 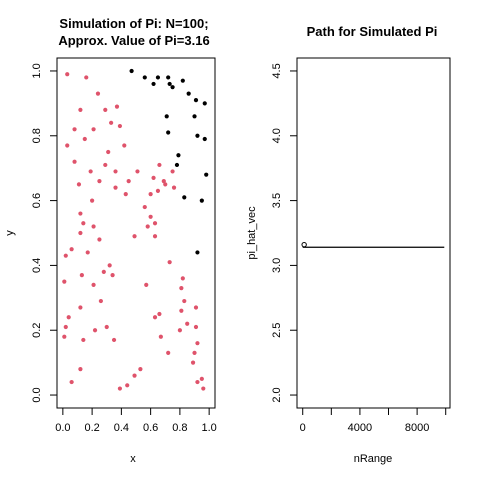 I want to click on line-y-axis: 2.0 2.5 3.0 3.5 4.0 4.5, so click(x=284, y=233).